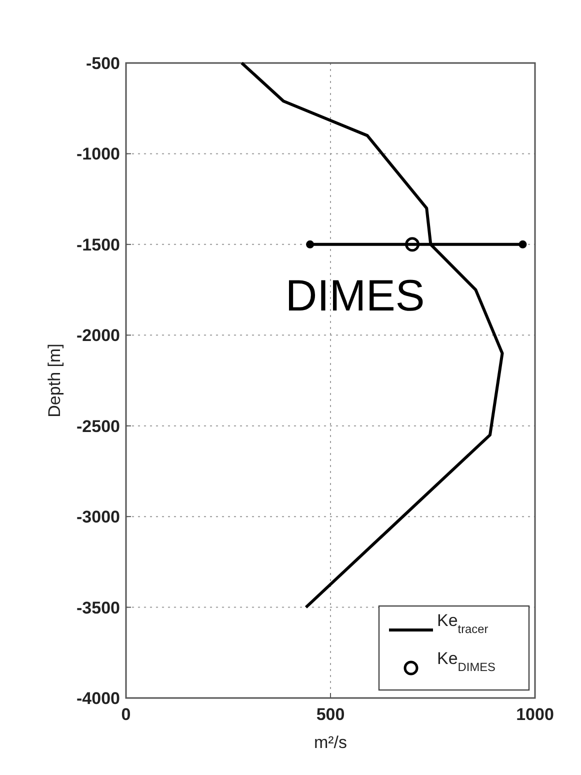 The height and width of the screenshot is (775, 581). Describe the element at coordinates (535, 714) in the screenshot. I see `x-tick-label: 1000` at that location.